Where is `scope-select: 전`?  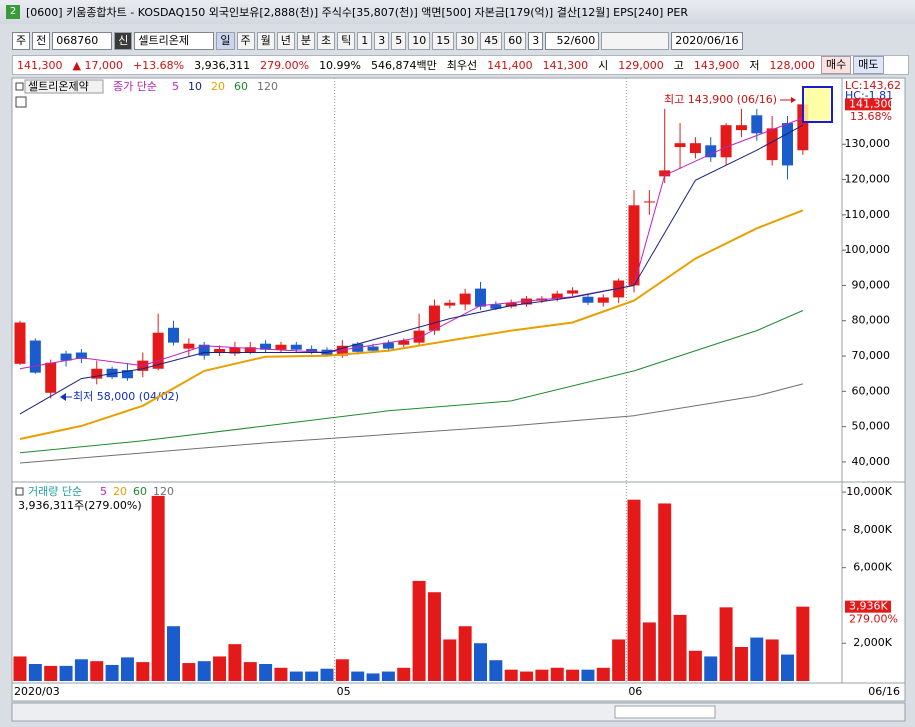
scope-select: 전 is located at coordinates (41, 41).